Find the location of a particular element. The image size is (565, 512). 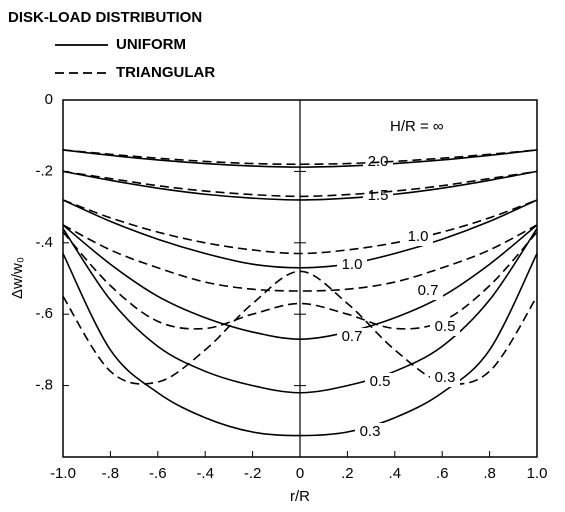

annotation: H/R = ∞ is located at coordinates (417, 126).